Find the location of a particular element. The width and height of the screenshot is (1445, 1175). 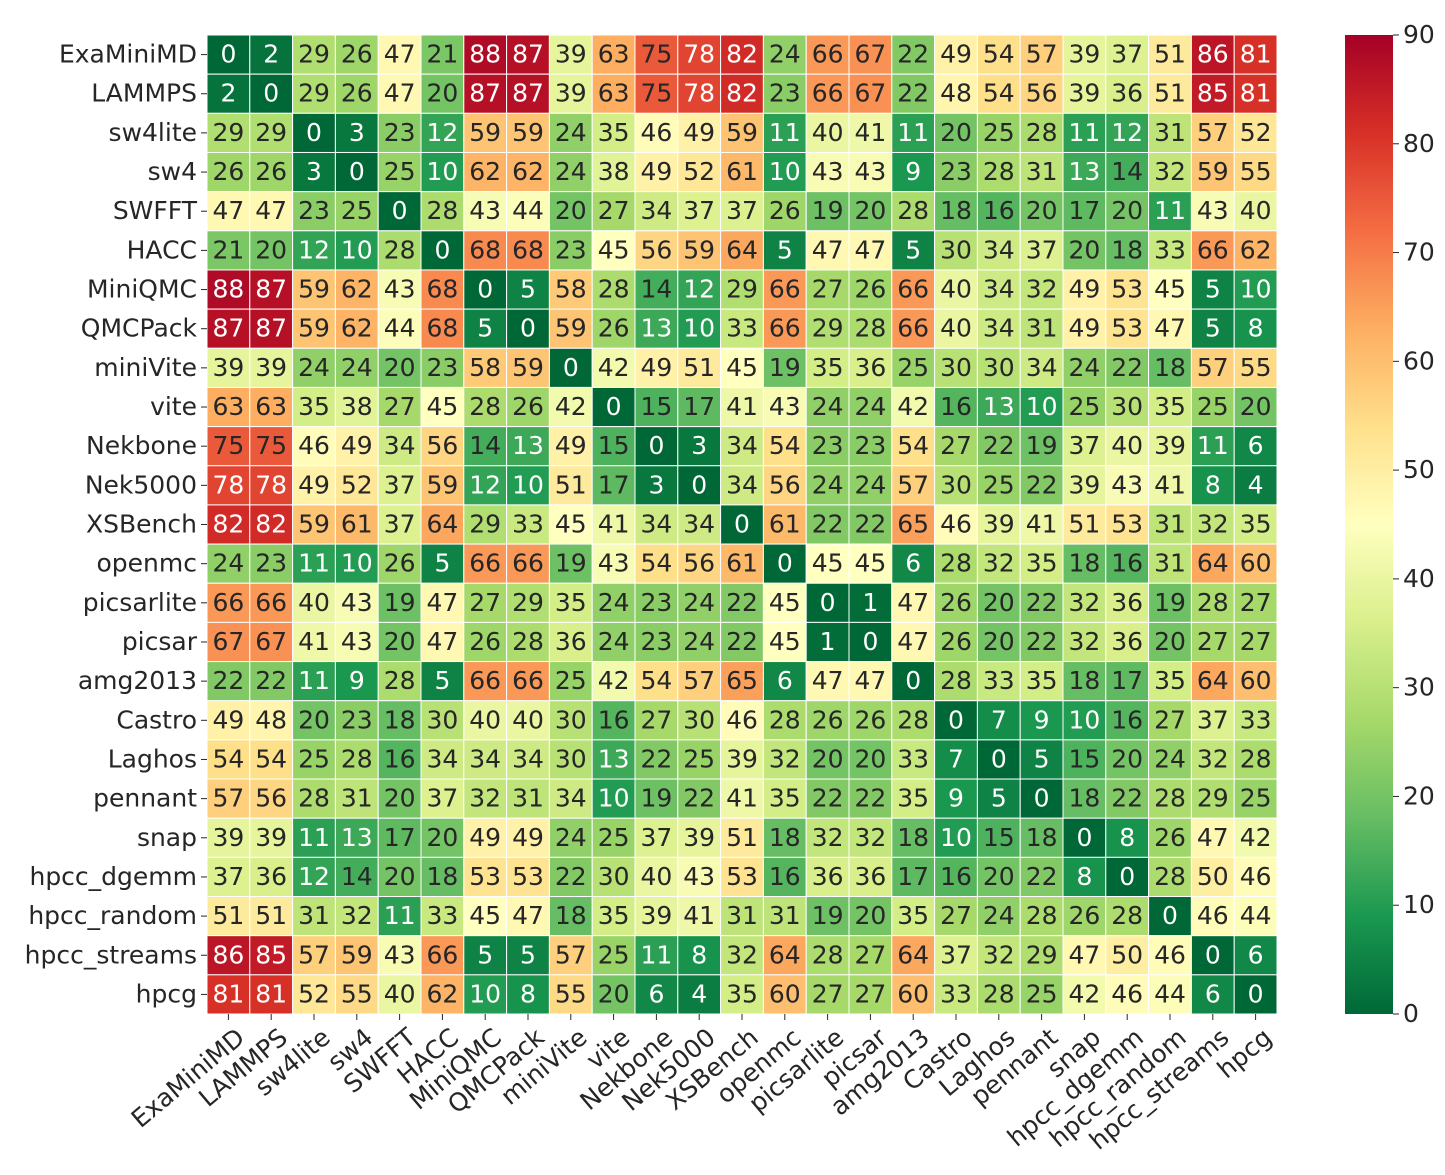

cell-value-label: 67 is located at coordinates (271, 641).